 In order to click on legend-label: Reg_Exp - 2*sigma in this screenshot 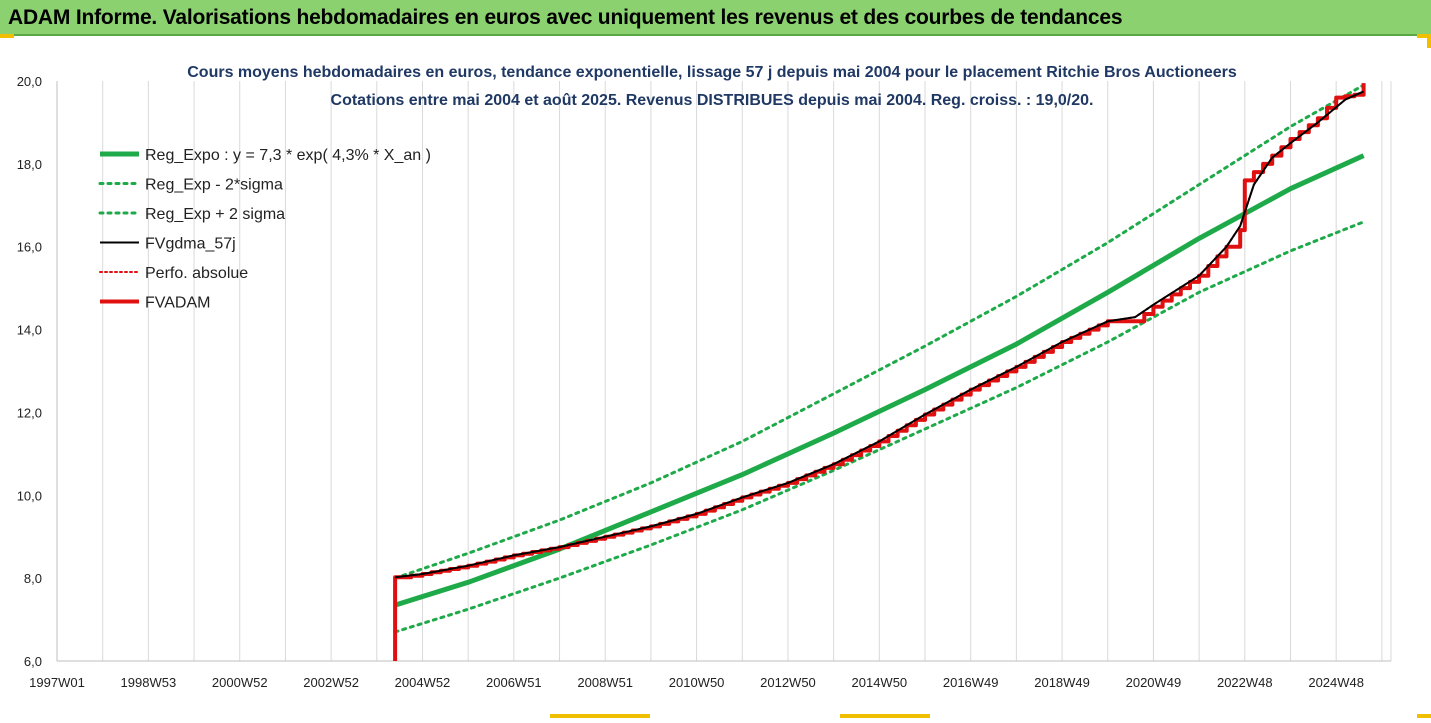, I will do `click(214, 185)`.